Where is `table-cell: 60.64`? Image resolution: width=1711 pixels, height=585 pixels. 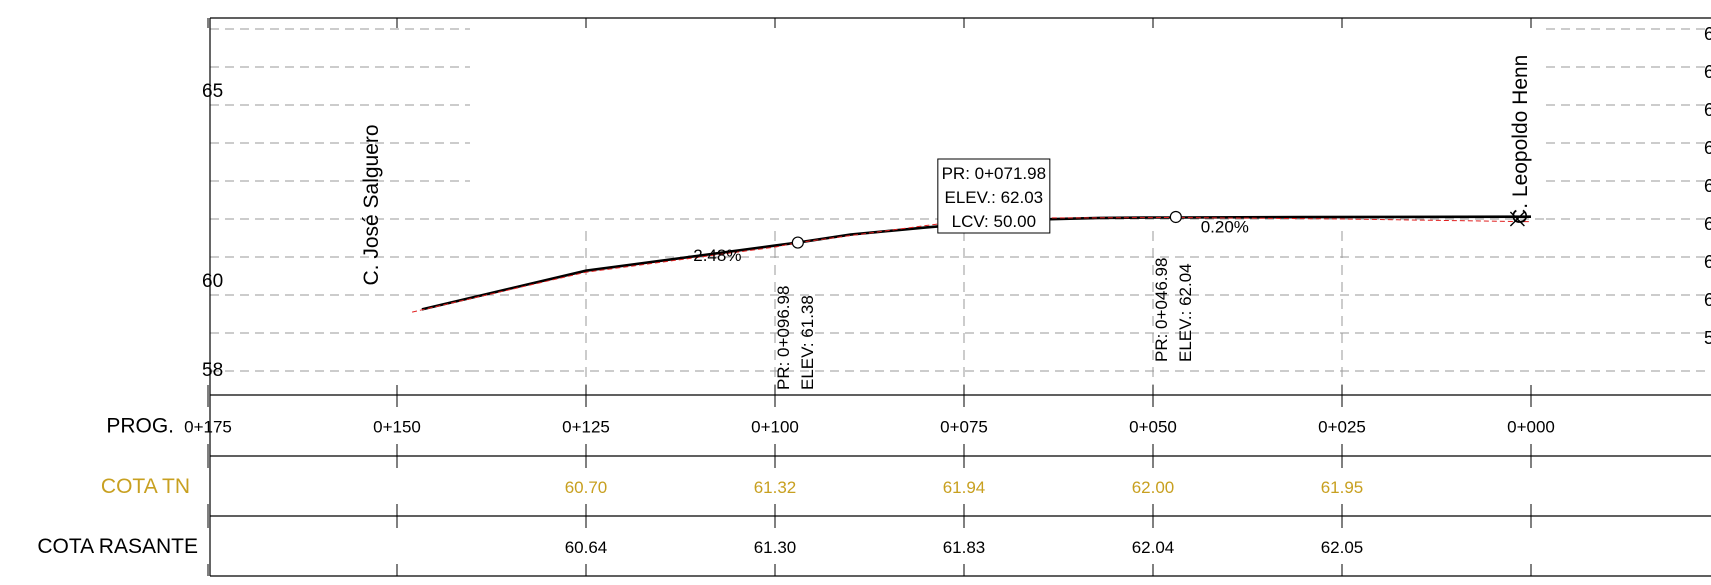 table-cell: 60.64 is located at coordinates (586, 547).